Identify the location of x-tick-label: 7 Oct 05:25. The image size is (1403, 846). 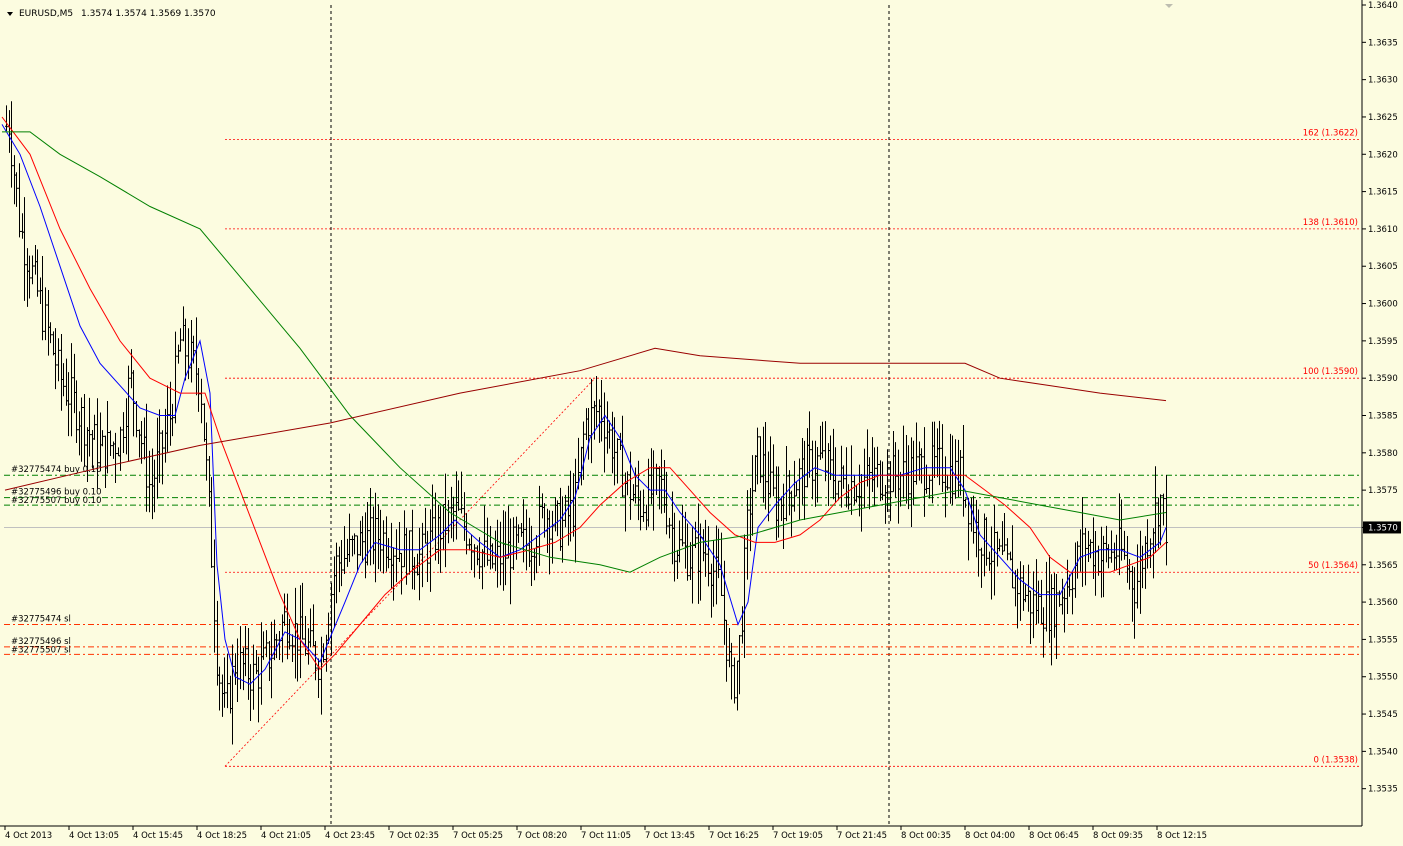
(478, 836).